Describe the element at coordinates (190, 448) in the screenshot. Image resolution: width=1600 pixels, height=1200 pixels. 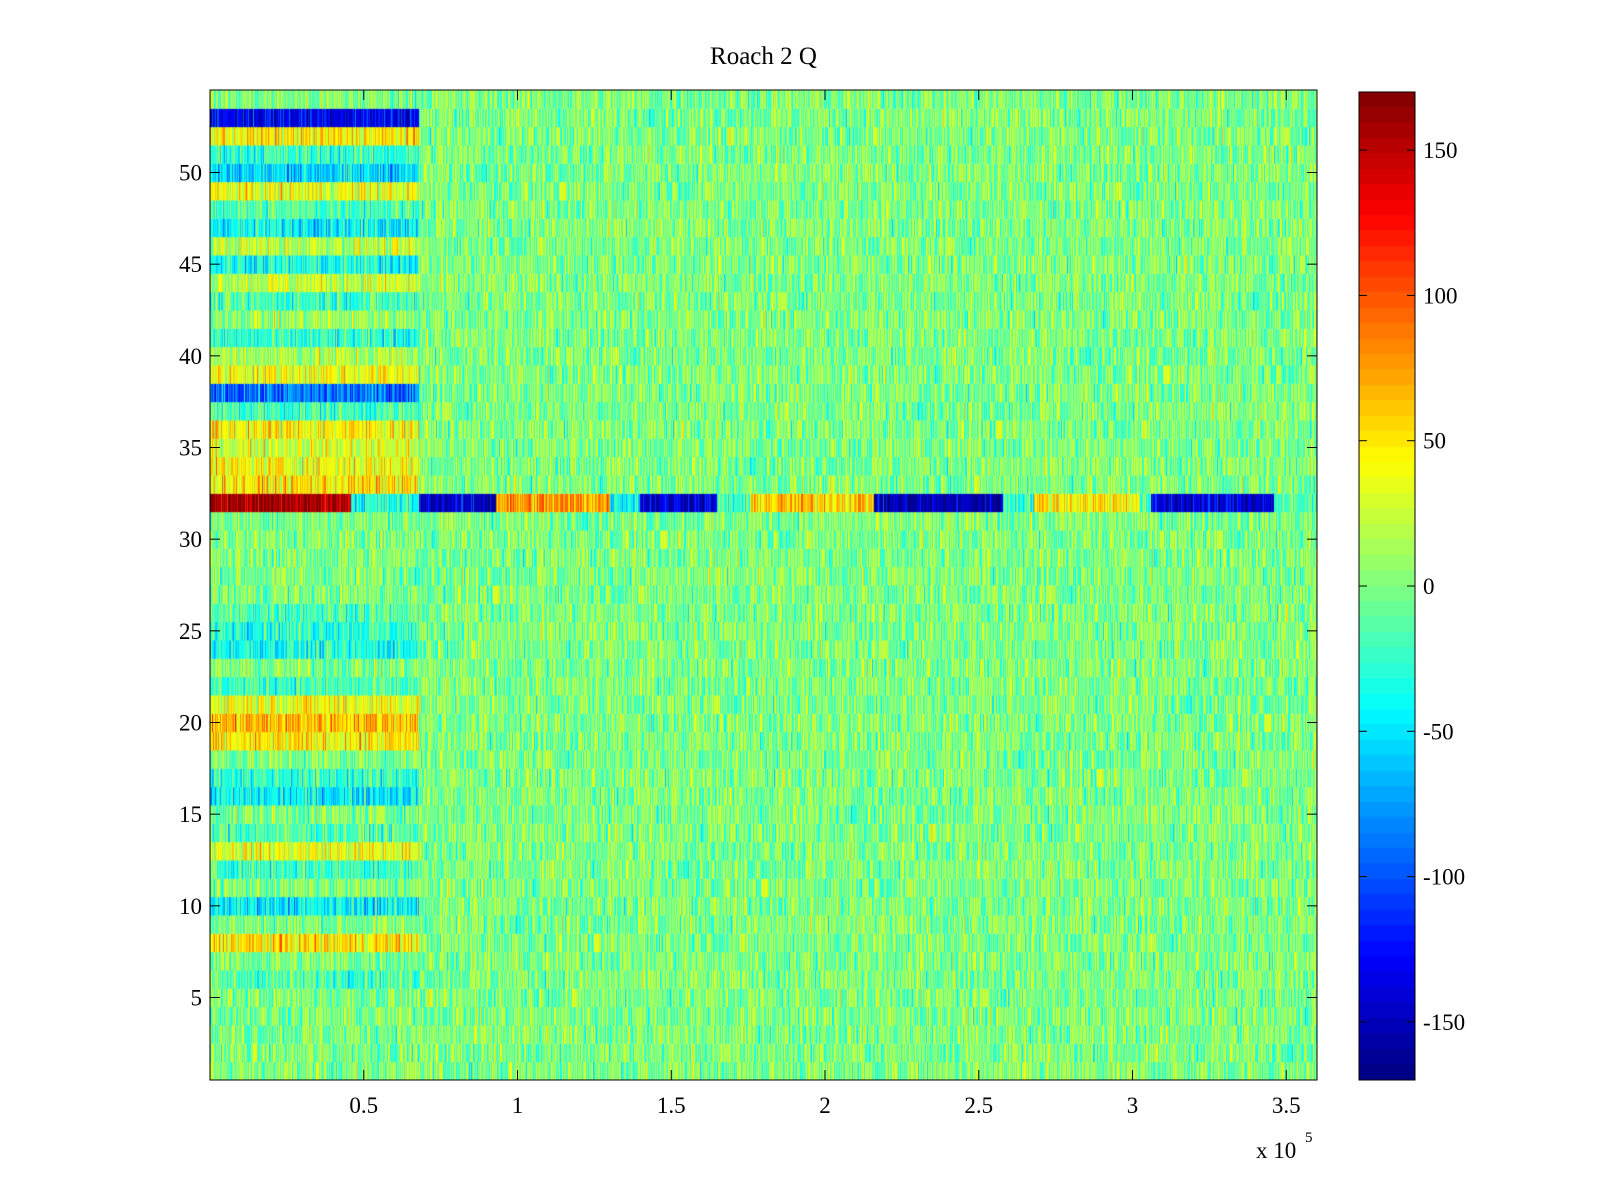
I see `y-tick-label: 35` at that location.